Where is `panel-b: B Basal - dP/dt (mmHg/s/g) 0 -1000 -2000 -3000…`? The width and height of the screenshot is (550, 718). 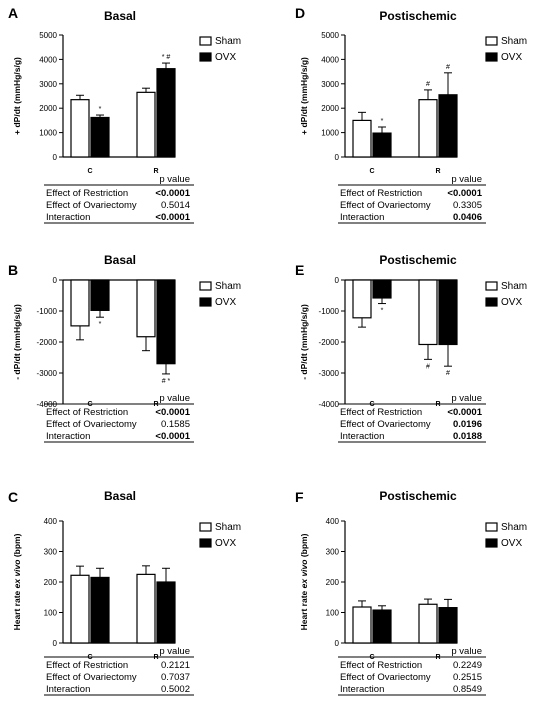 panel-b: B Basal - dP/dt (mmHg/s/g) 0 -1000 -2000 -3000… is located at coordinates (124, 348).